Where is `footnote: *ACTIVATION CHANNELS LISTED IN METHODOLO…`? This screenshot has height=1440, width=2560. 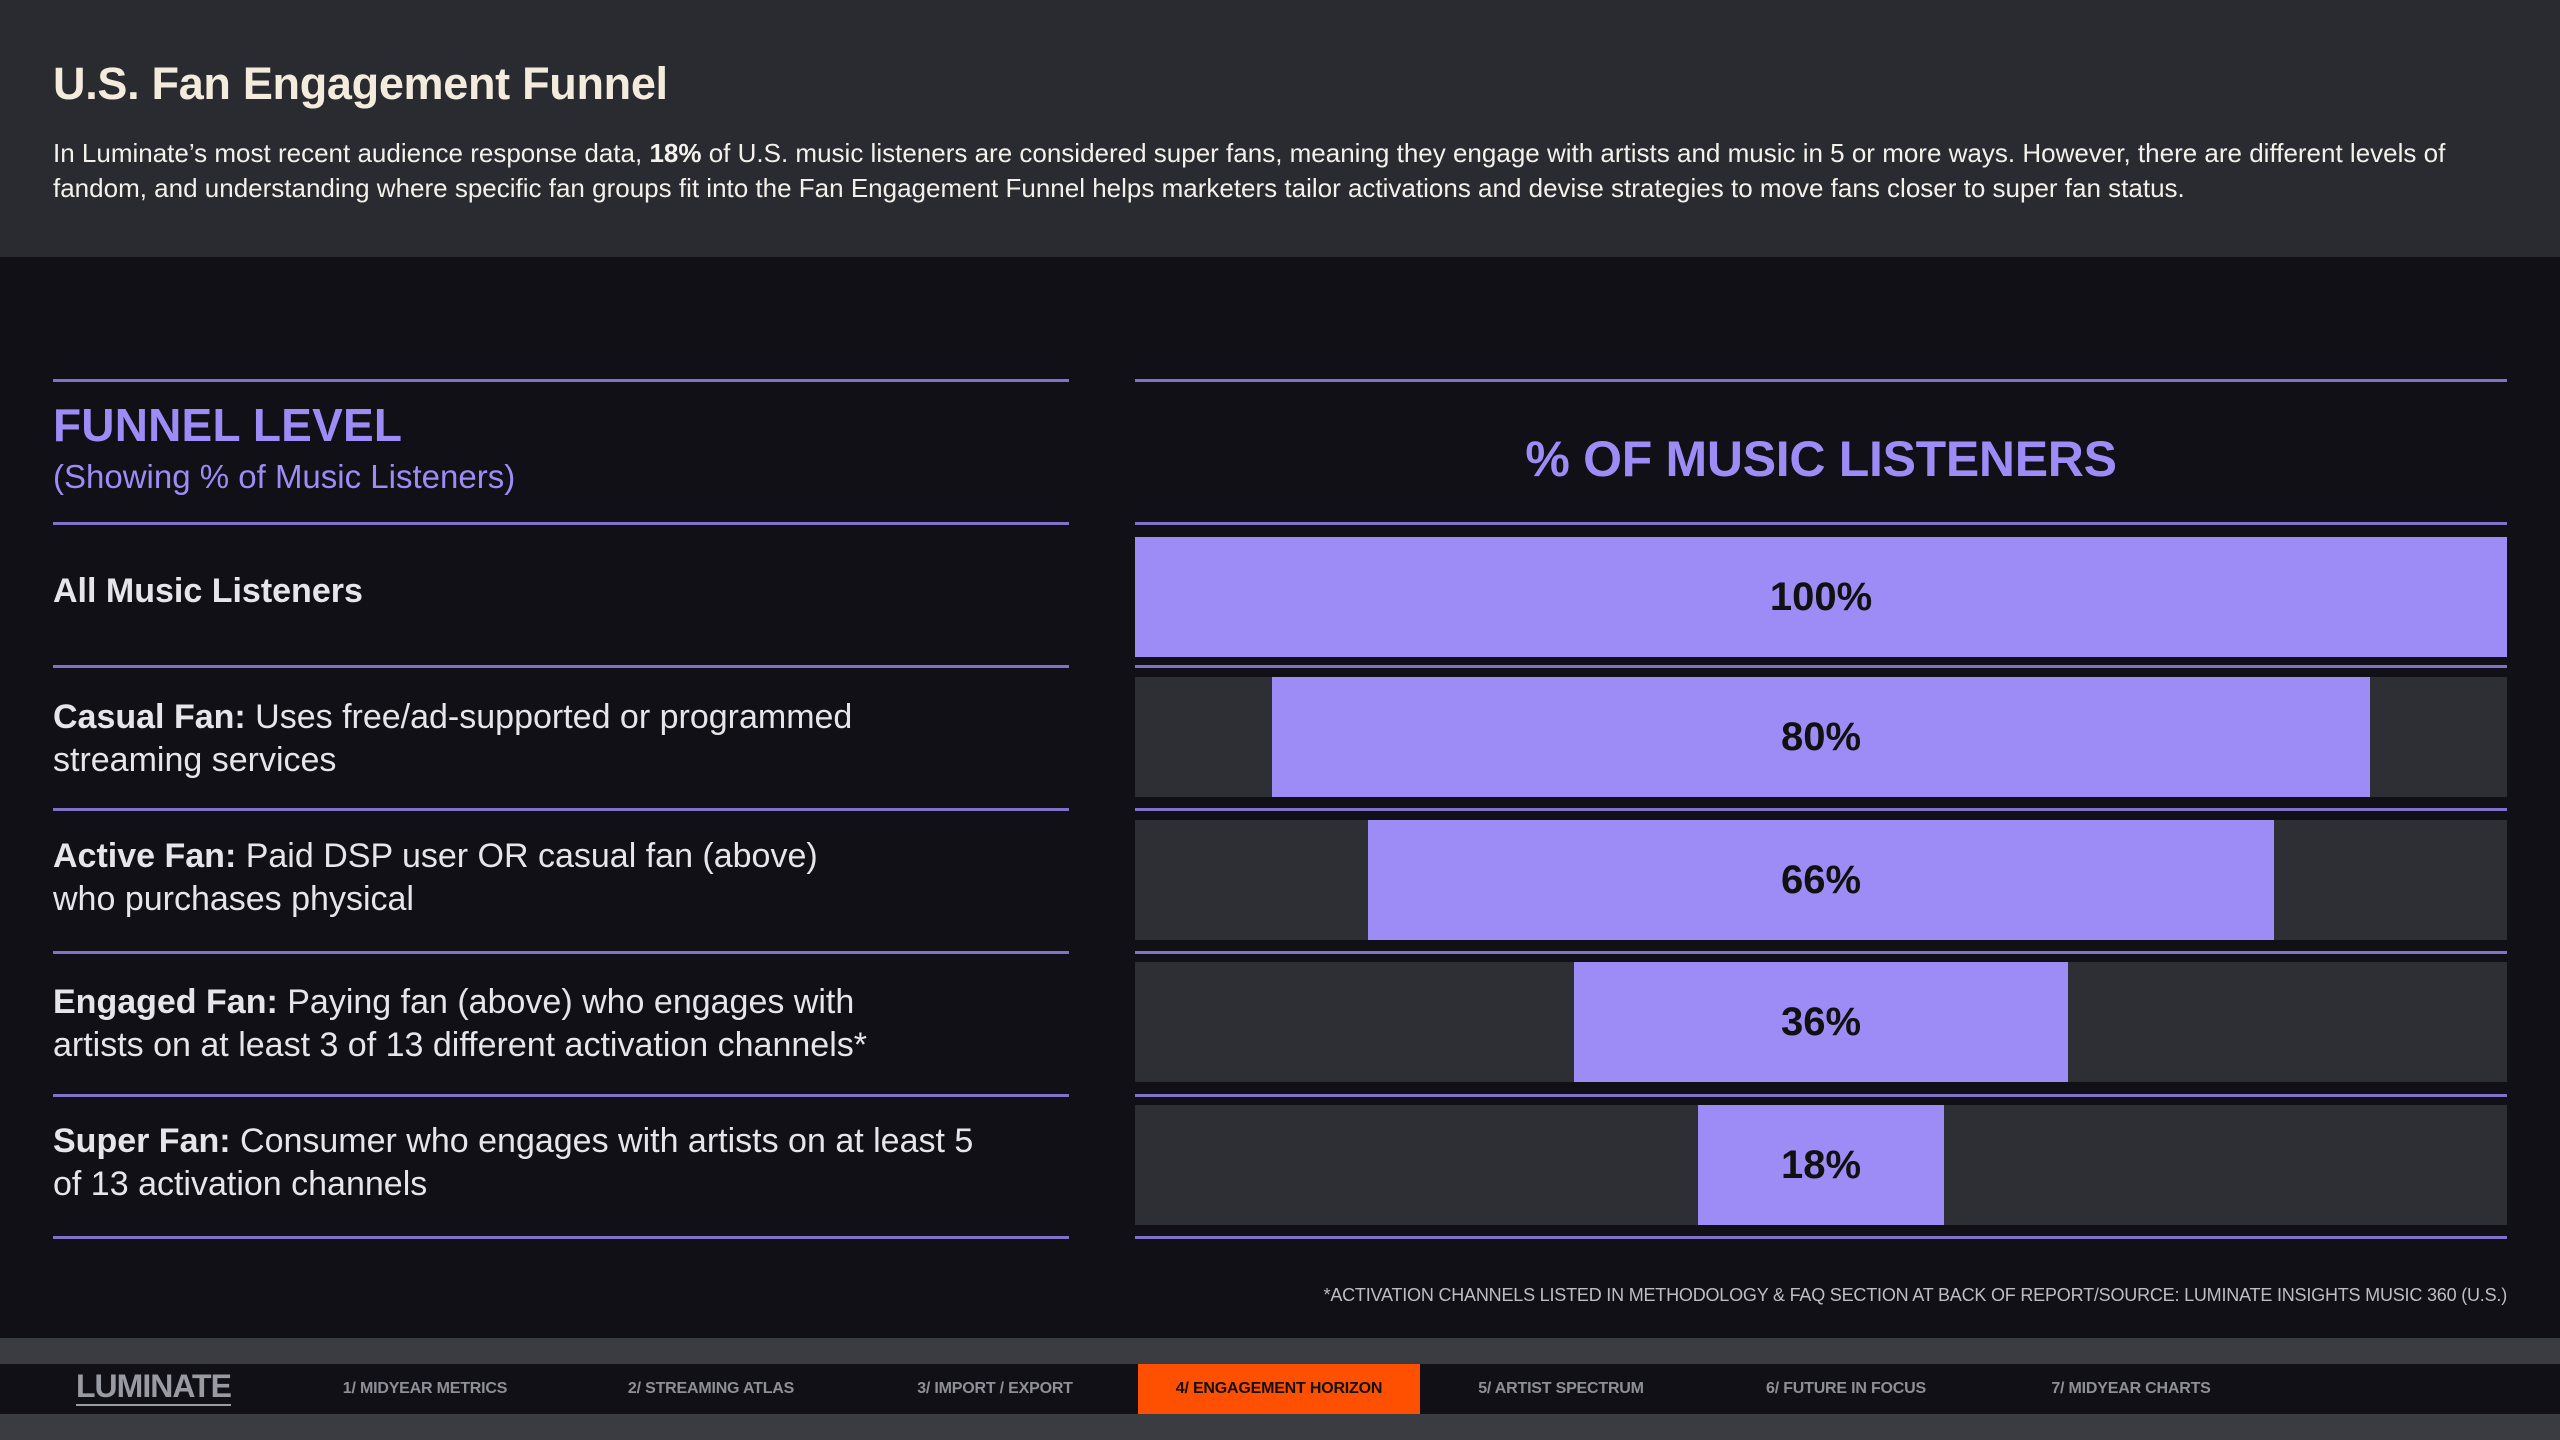
footnote: *ACTIVATION CHANNELS LISTED IN METHODOLO… is located at coordinates (1915, 1295).